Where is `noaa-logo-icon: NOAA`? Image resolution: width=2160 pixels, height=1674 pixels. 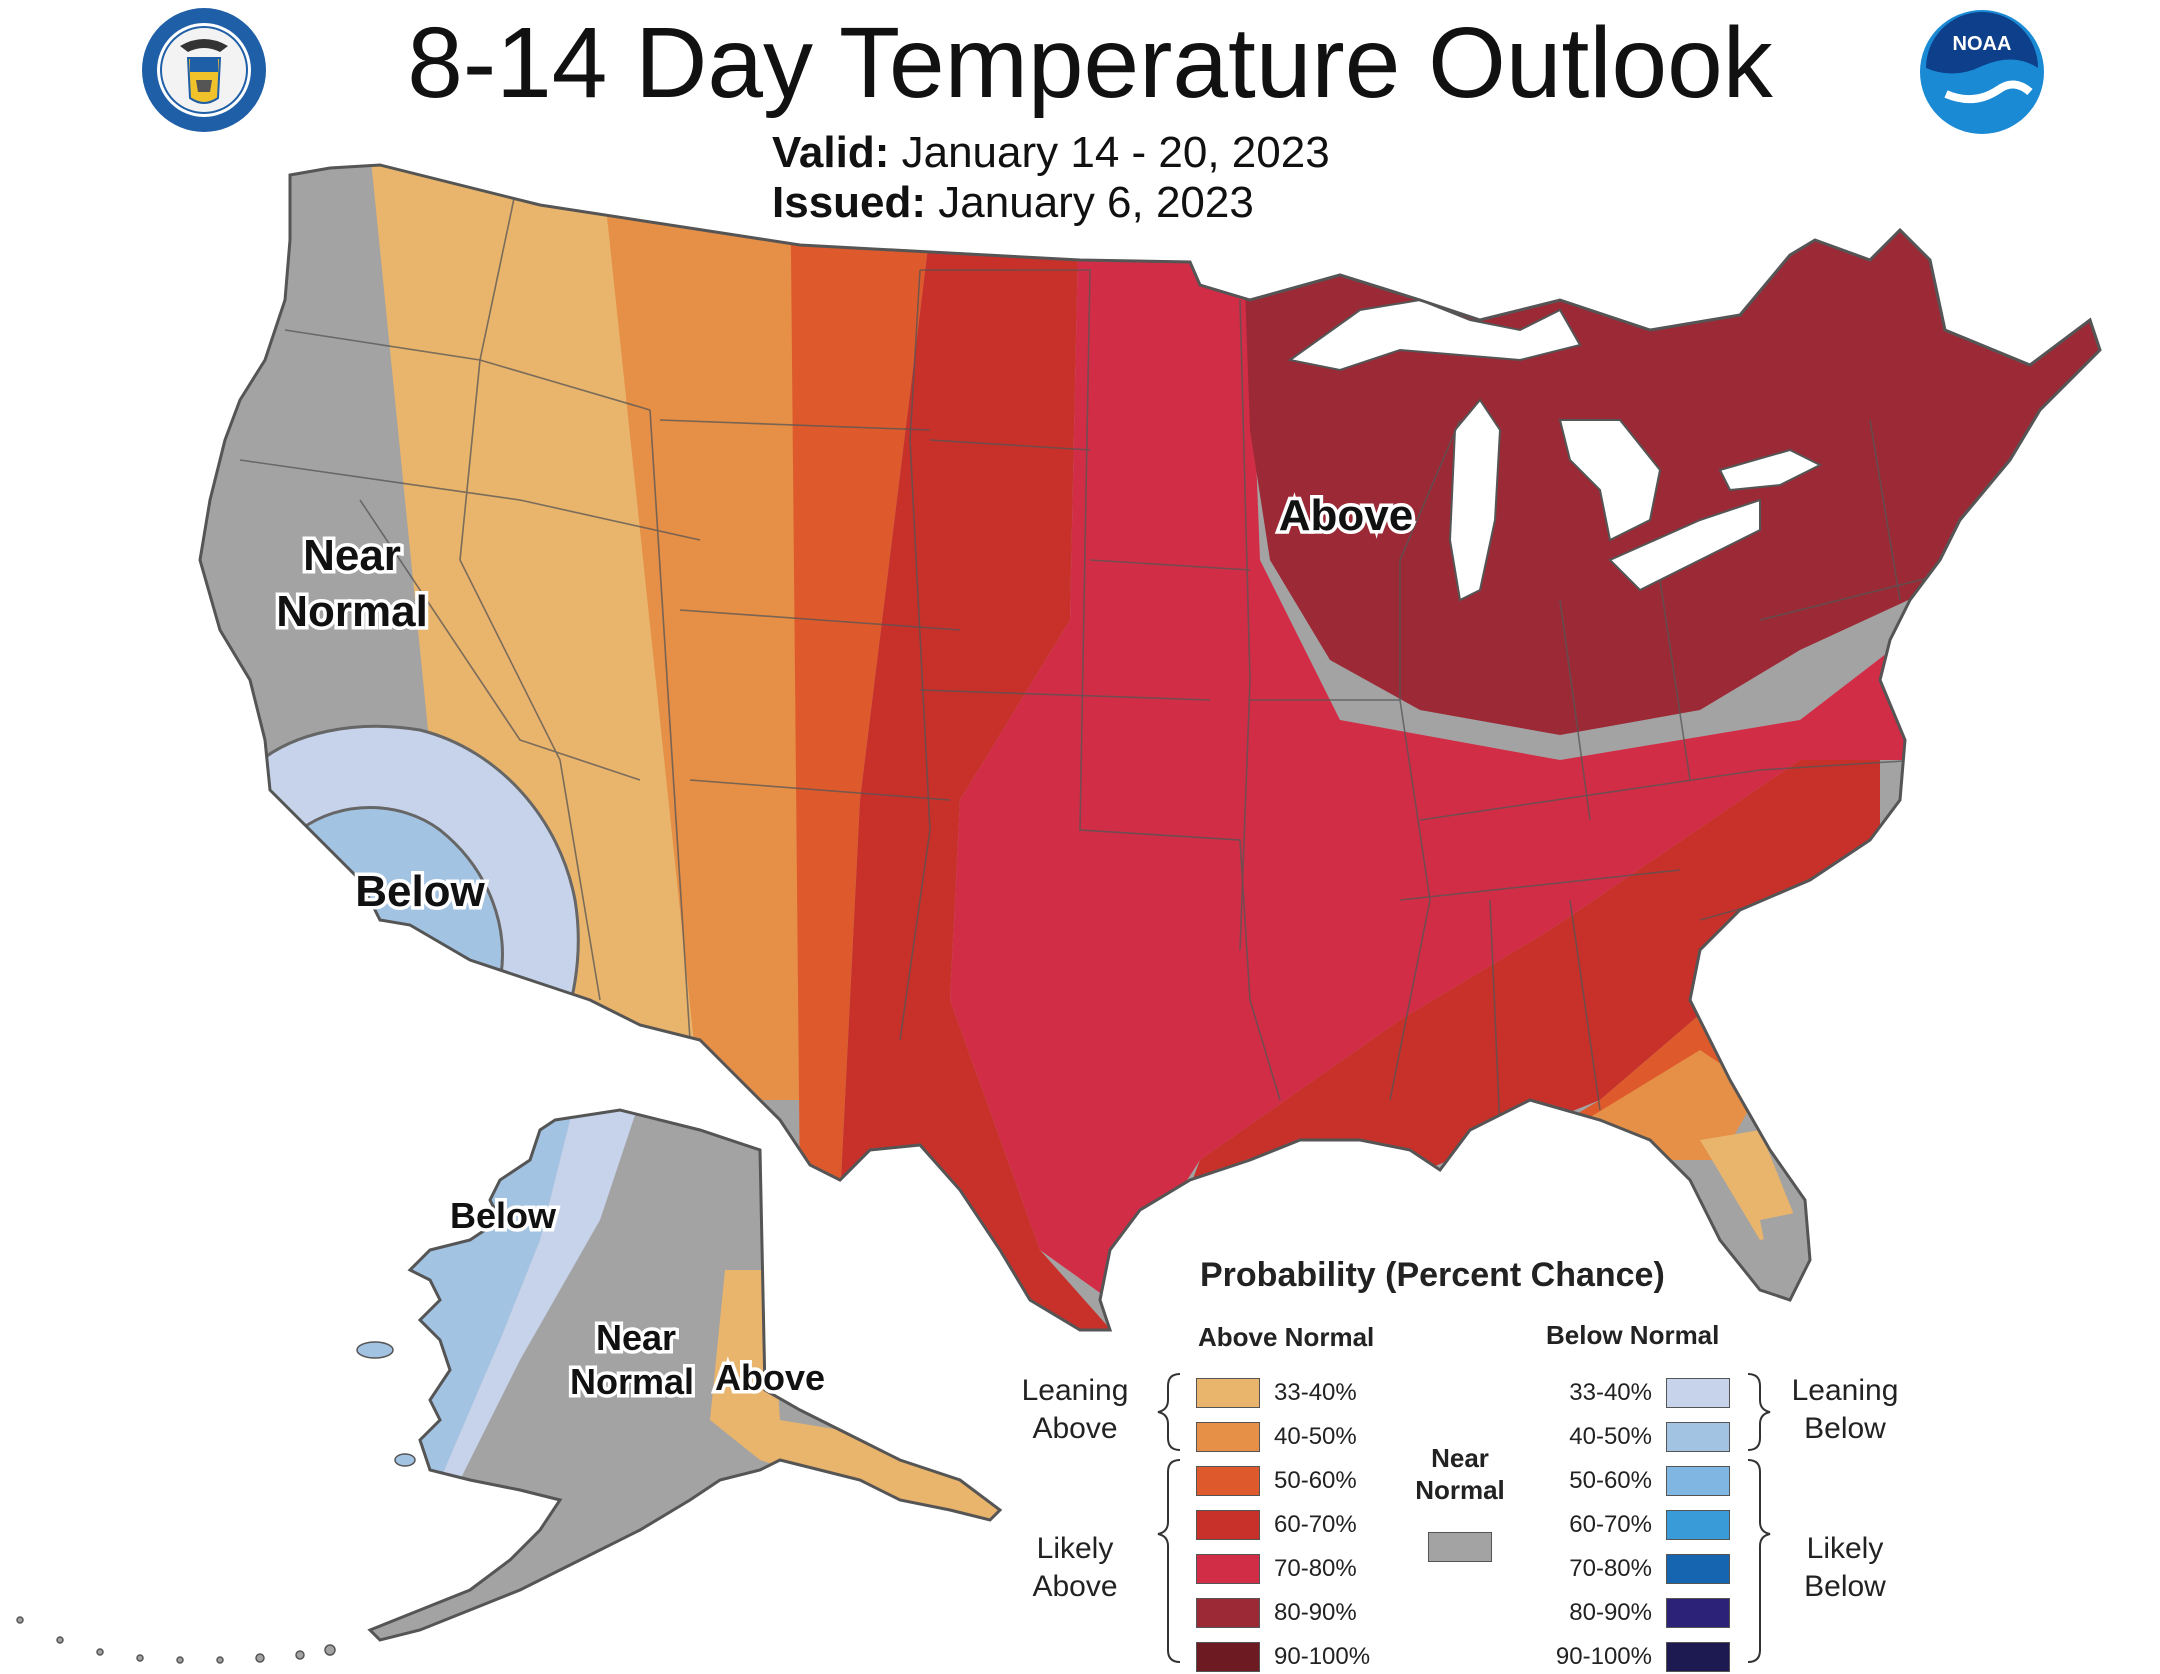
noaa-logo-icon: NOAA is located at coordinates (1982, 72).